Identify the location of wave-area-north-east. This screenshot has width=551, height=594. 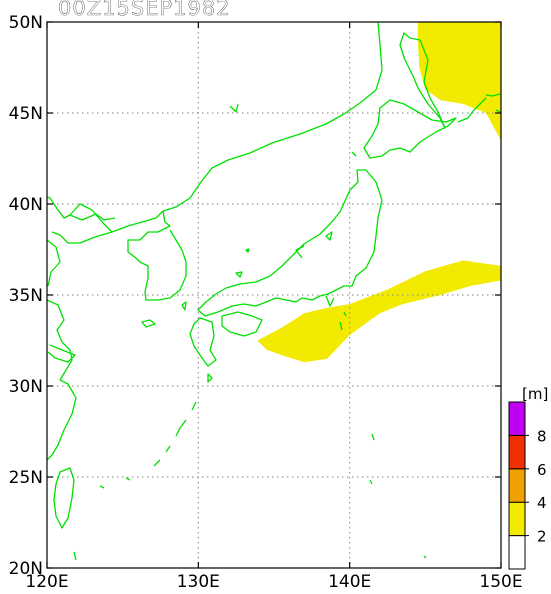
(459, 81).